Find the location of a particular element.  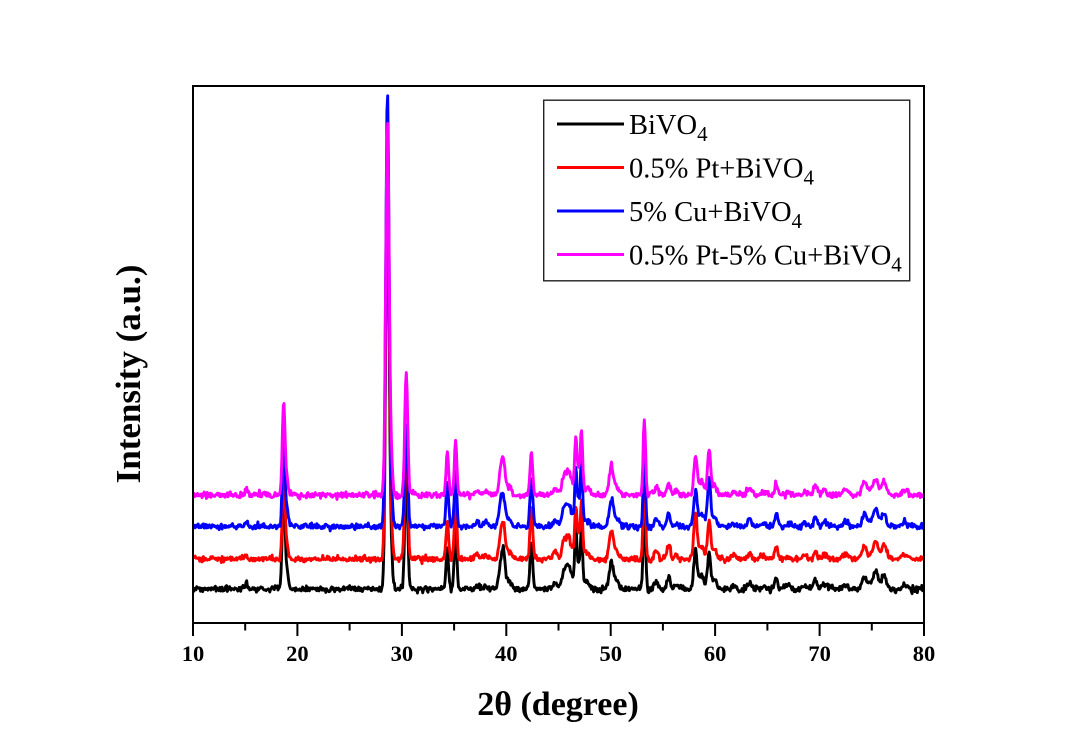

svg-text: 40 is located at coordinates (506, 653).